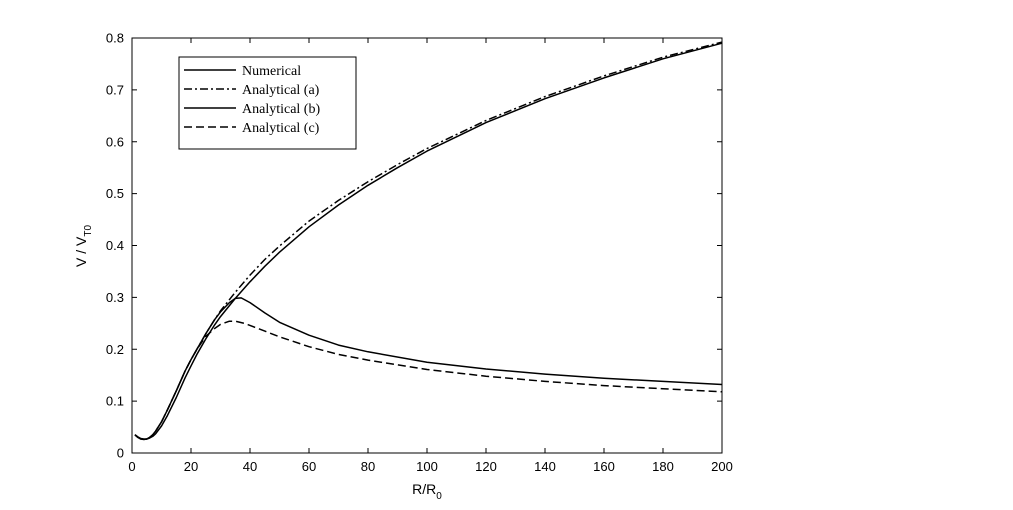 This screenshot has width=1013, height=510. Describe the element at coordinates (722, 466) in the screenshot. I see `x-tick-label: 200` at that location.